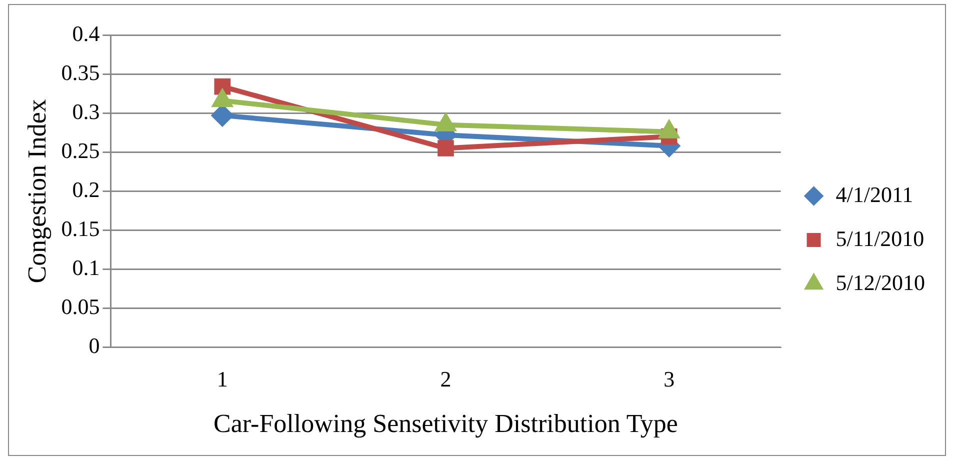  I want to click on x-axis-title: Car-Following Sensetivity Distribution Type, so click(446, 423).